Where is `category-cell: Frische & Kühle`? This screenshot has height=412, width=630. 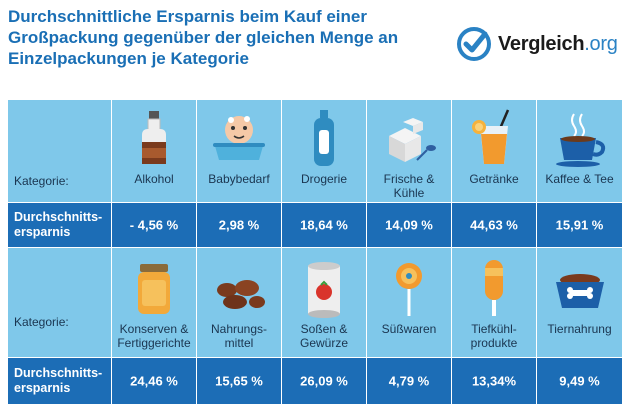
category-cell: Frische & Kühle is located at coordinates (409, 151).